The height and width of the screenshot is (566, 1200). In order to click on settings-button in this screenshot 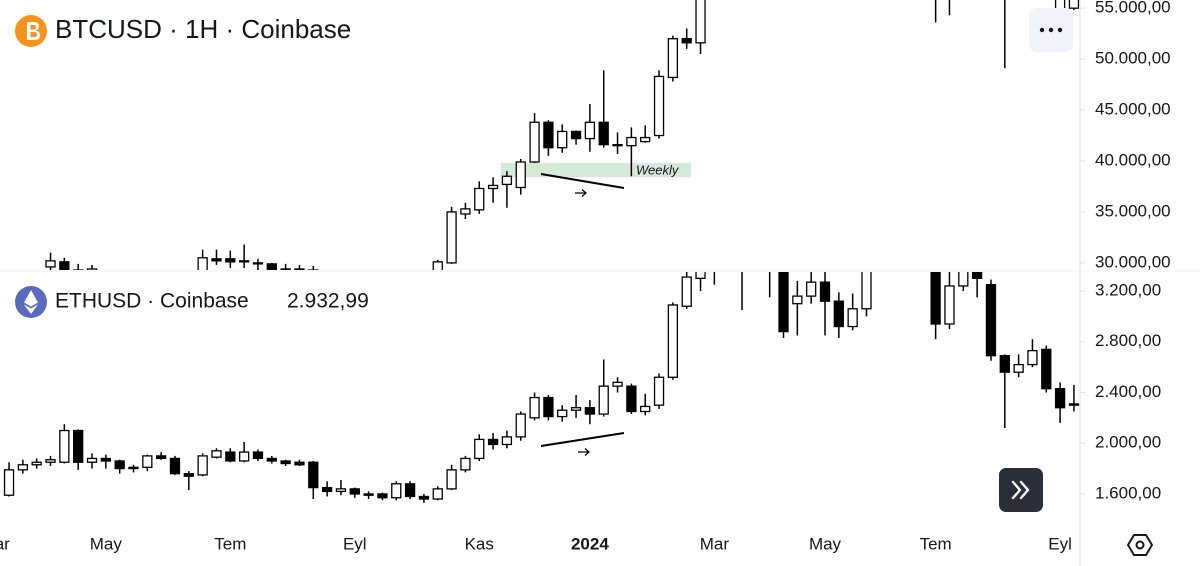, I will do `click(1140, 545)`.